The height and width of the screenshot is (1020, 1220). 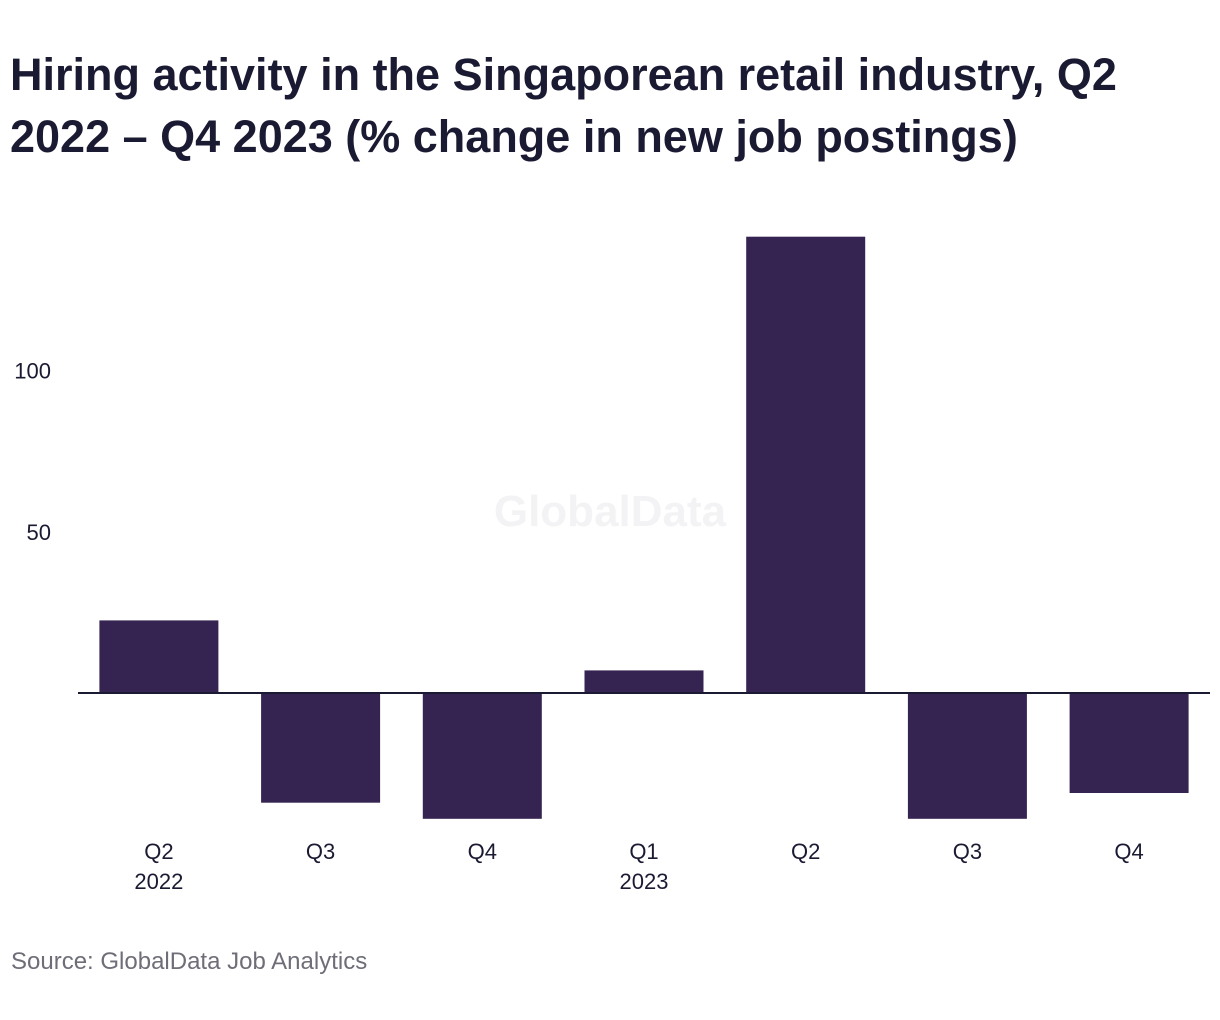 What do you see at coordinates (644, 881) in the screenshot?
I see `x-category-label: 2023` at bounding box center [644, 881].